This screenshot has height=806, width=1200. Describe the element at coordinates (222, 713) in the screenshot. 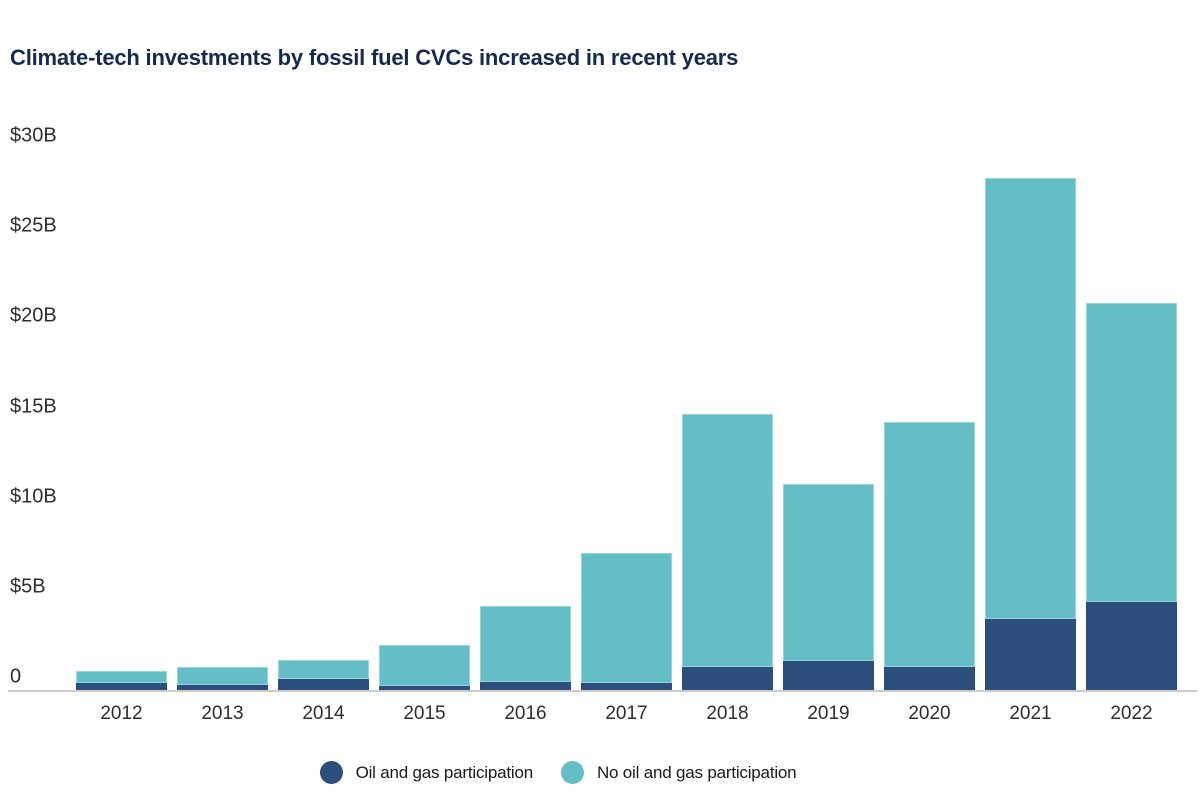

I see `x-axis-label-2013: 2013` at that location.